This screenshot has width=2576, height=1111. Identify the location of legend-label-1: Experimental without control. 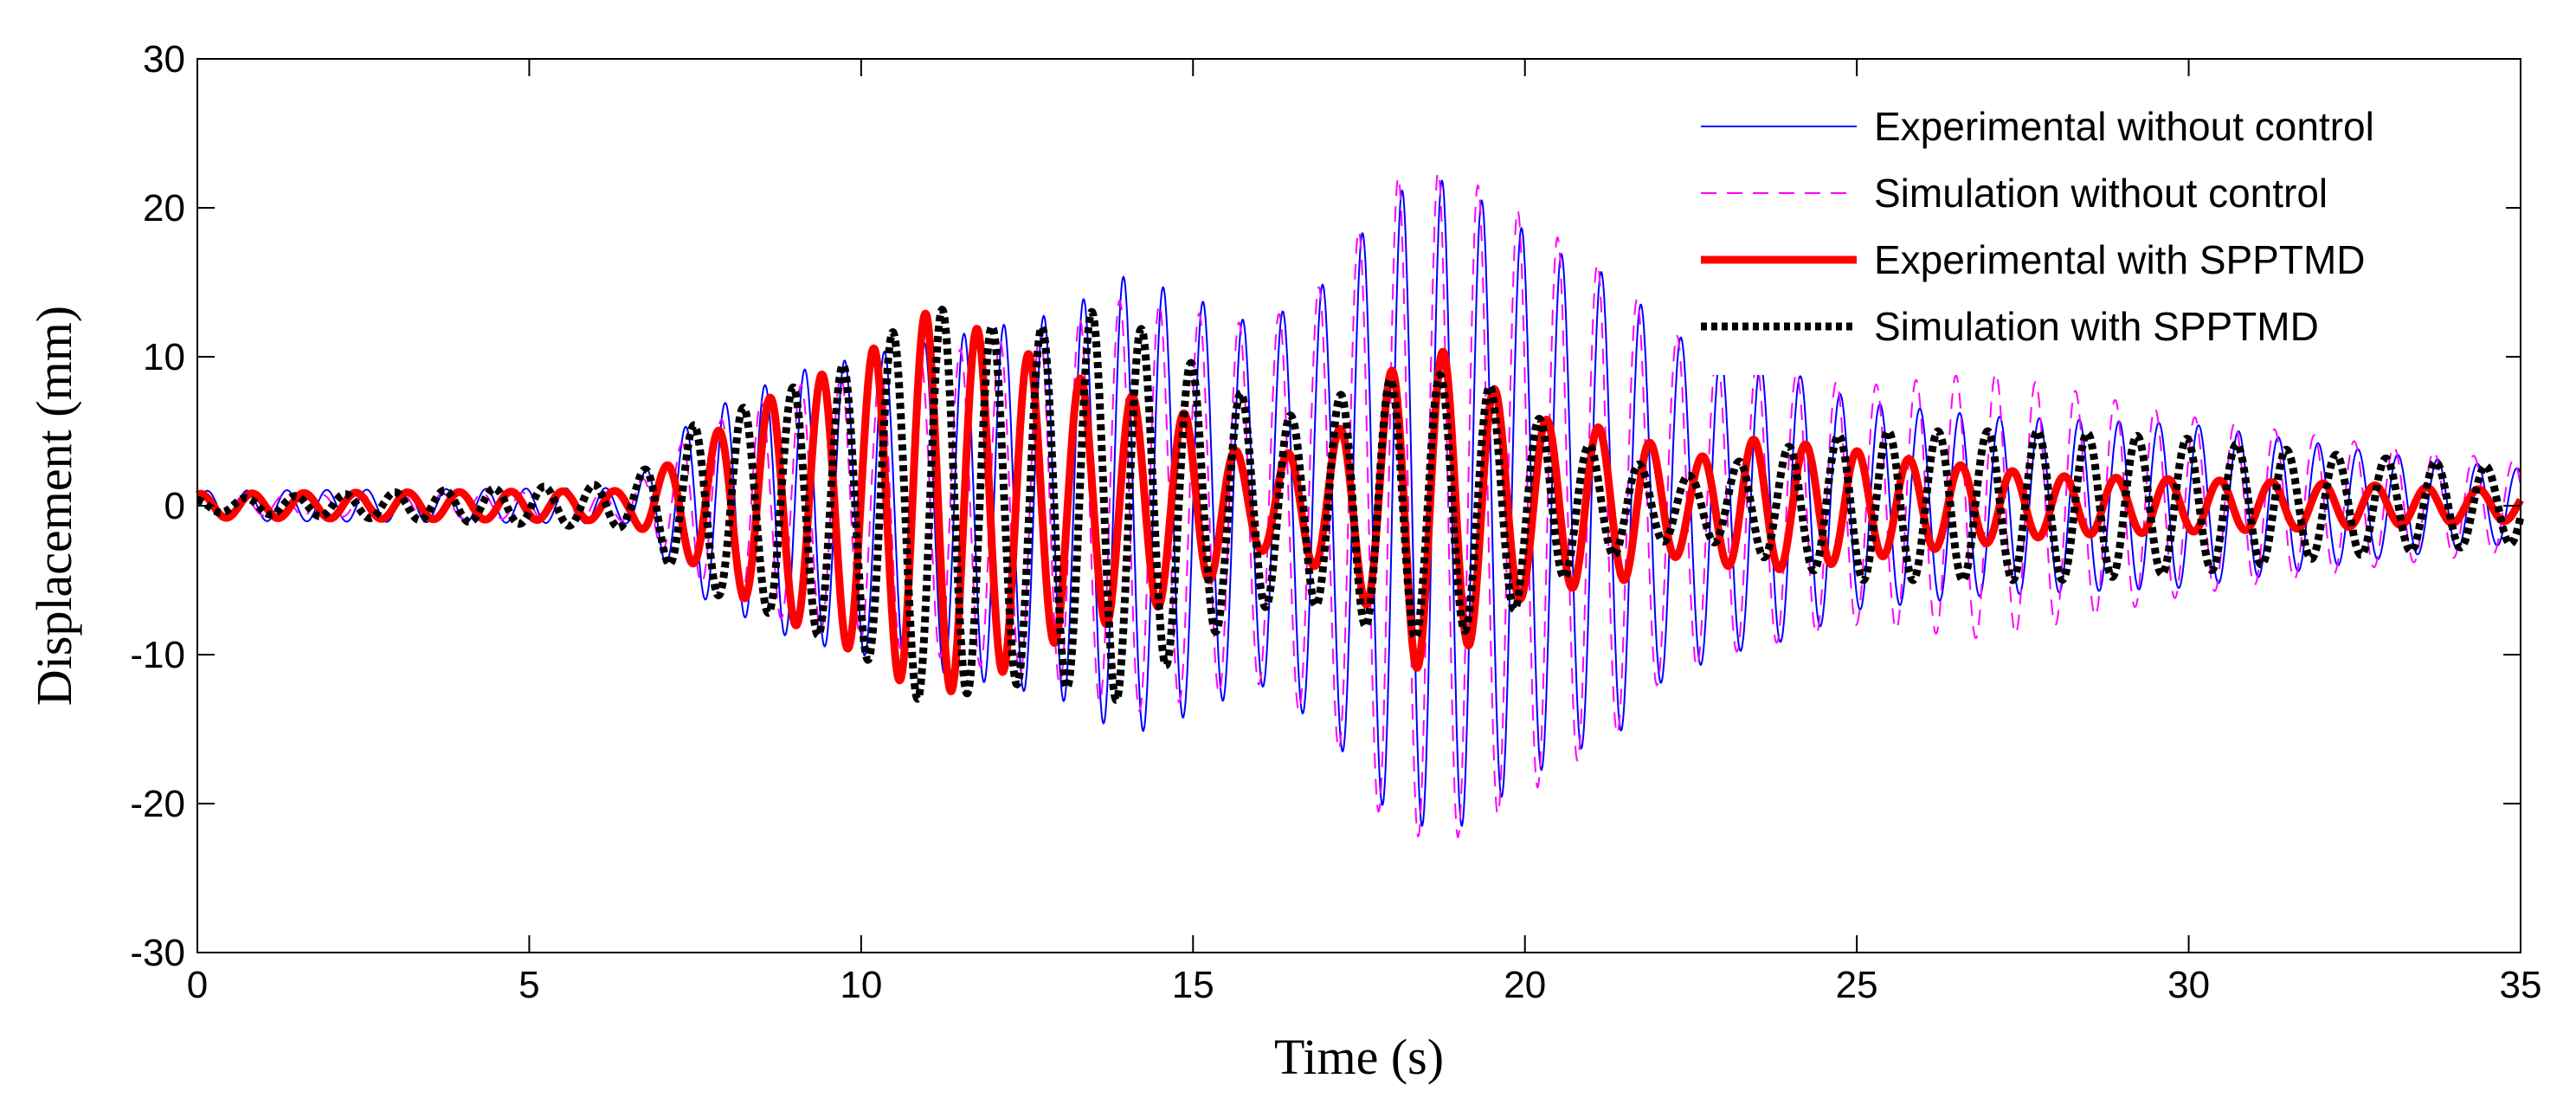
(2124, 126).